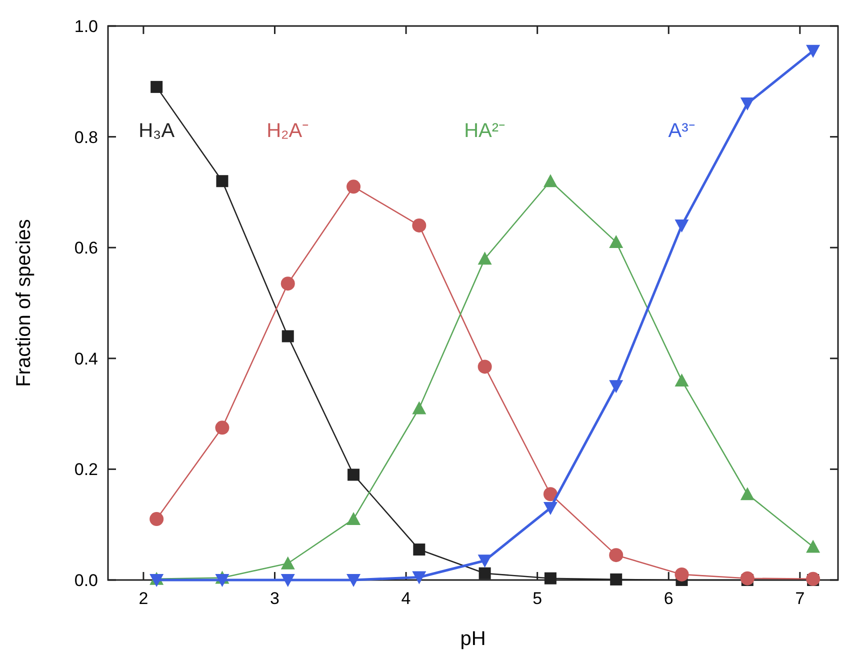  I want to click on x-tick-label: 7, so click(800, 598).